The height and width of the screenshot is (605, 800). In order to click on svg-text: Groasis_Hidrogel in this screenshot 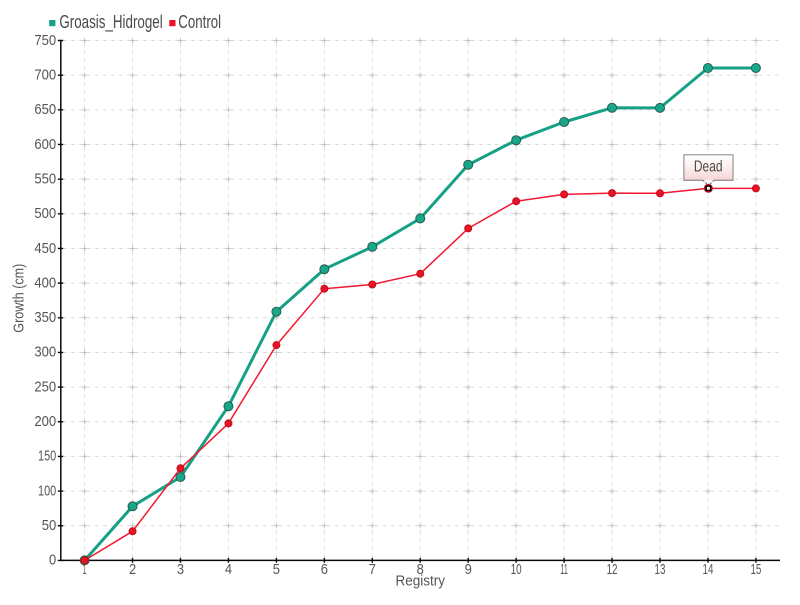, I will do `click(110, 22)`.